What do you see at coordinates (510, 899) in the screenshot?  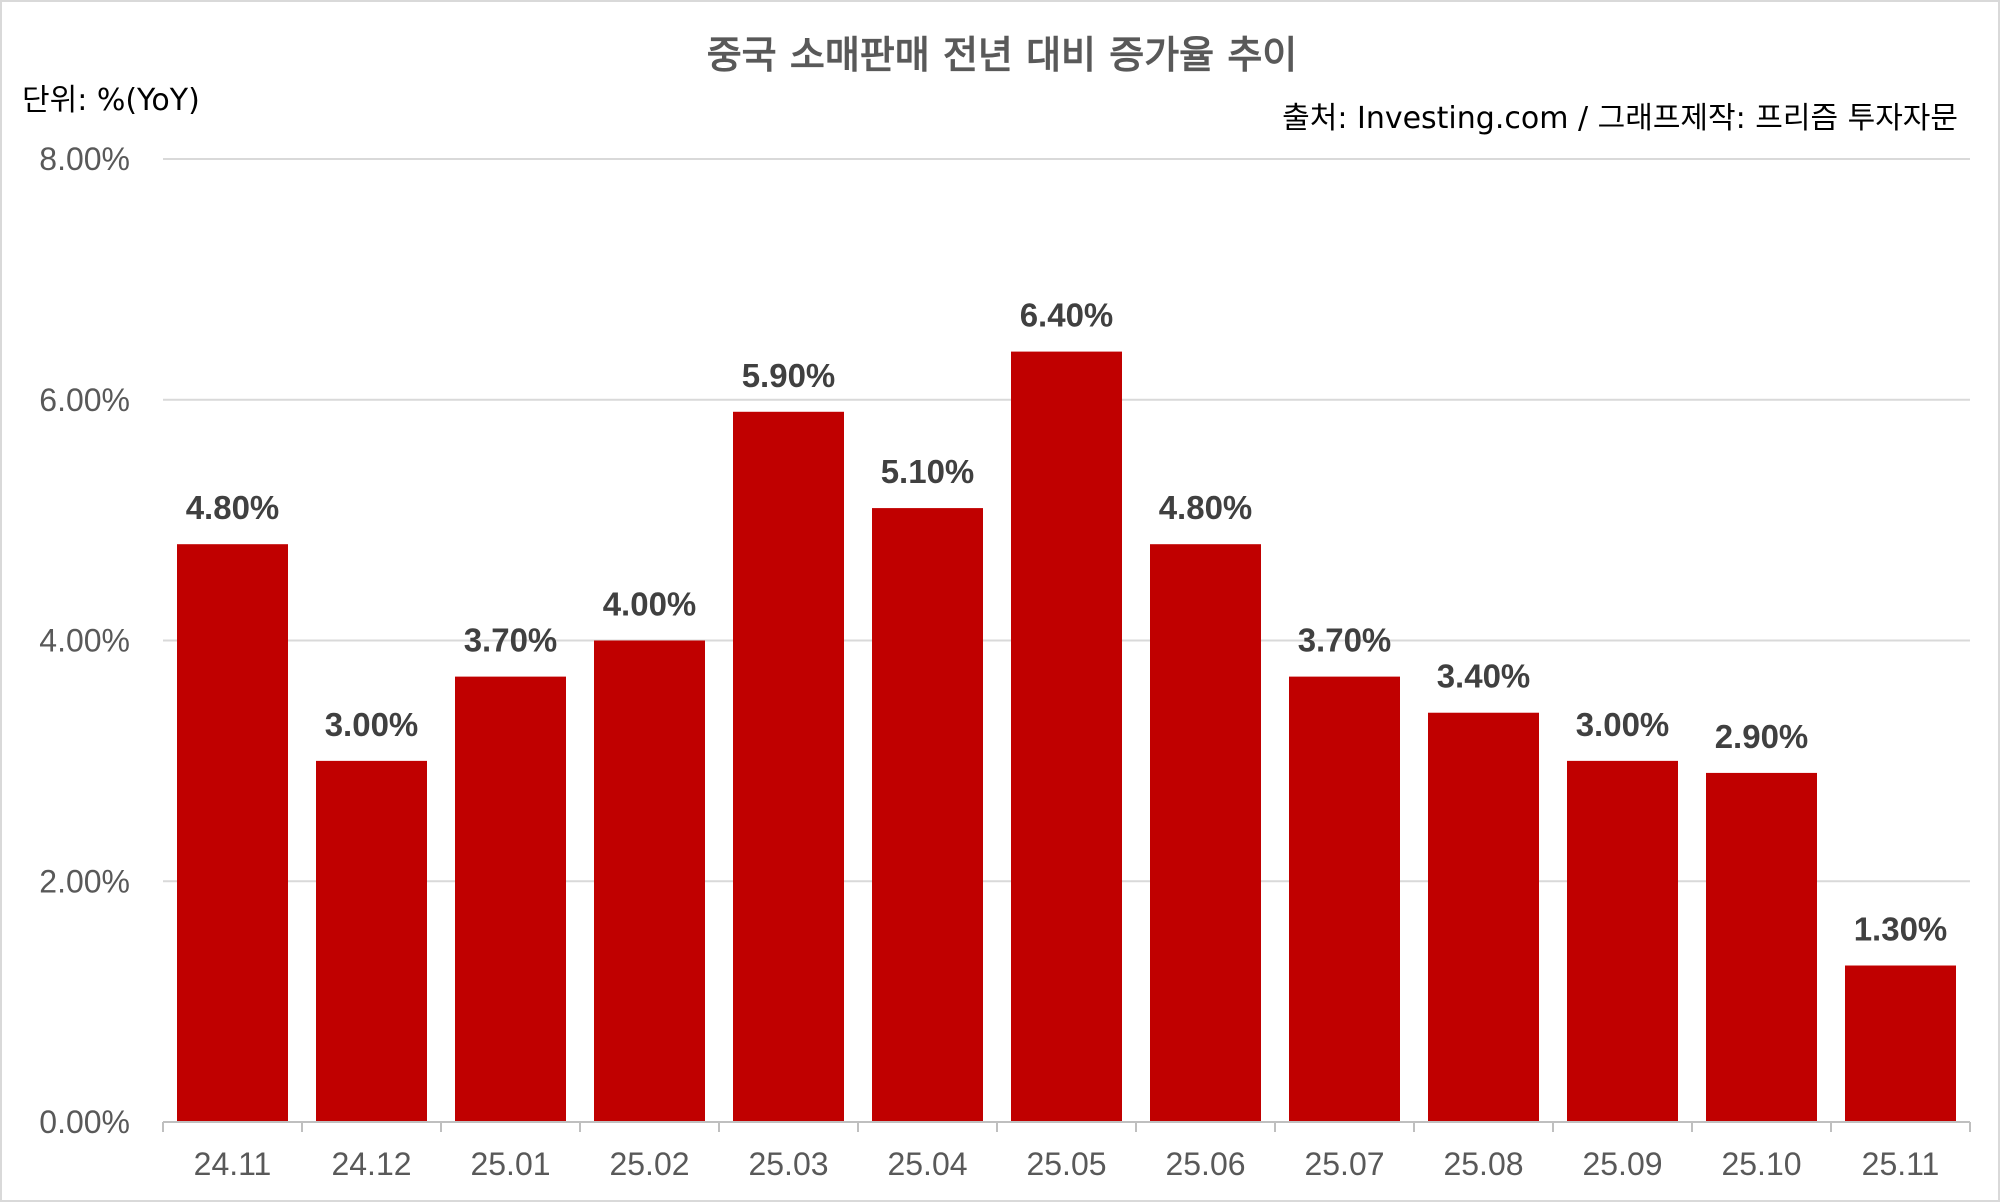 I see `bar-25.01` at bounding box center [510, 899].